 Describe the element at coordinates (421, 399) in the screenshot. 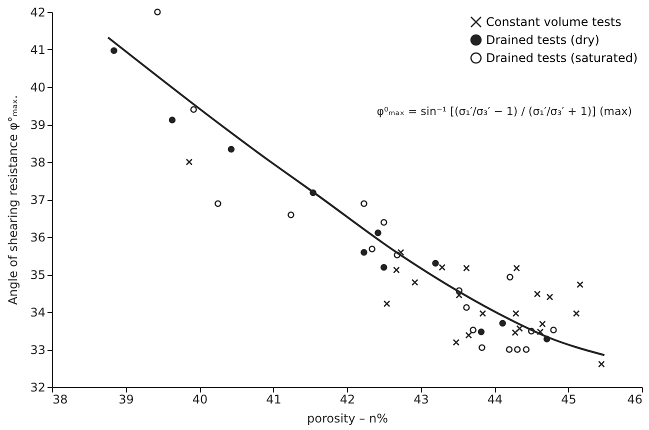

I see `x-tick-label: 43` at that location.